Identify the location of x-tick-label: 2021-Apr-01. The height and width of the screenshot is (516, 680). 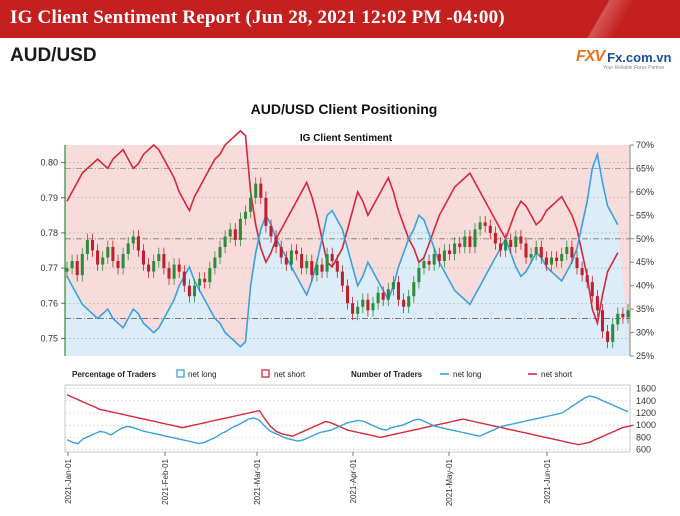
(353, 480).